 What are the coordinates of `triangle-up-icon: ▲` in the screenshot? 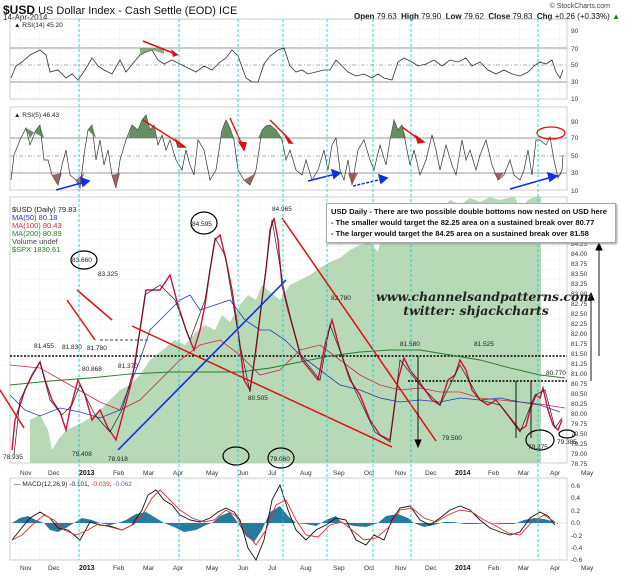 It's located at (616, 16).